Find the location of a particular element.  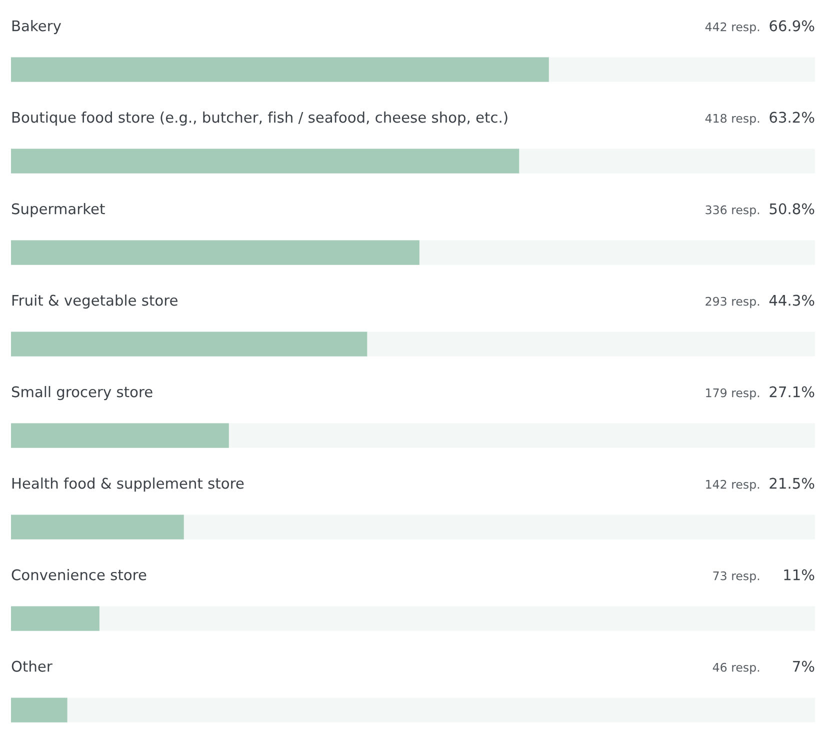

y-tick-label: Small grocery store is located at coordinates (82, 393).